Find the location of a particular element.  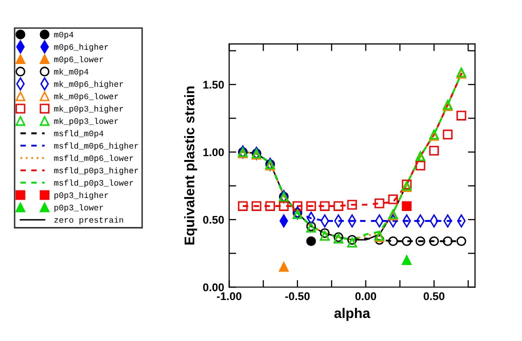

legend-label: mk_m0p6_higher is located at coordinates (89, 84).